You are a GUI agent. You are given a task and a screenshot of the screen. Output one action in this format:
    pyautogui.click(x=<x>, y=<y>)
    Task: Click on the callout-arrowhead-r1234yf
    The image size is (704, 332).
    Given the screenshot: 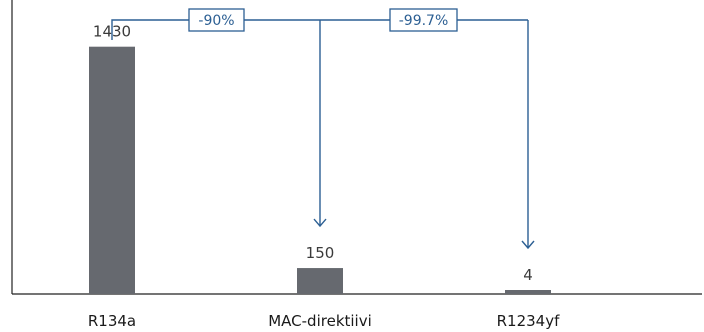 What is the action you would take?
    pyautogui.click(x=528, y=245)
    